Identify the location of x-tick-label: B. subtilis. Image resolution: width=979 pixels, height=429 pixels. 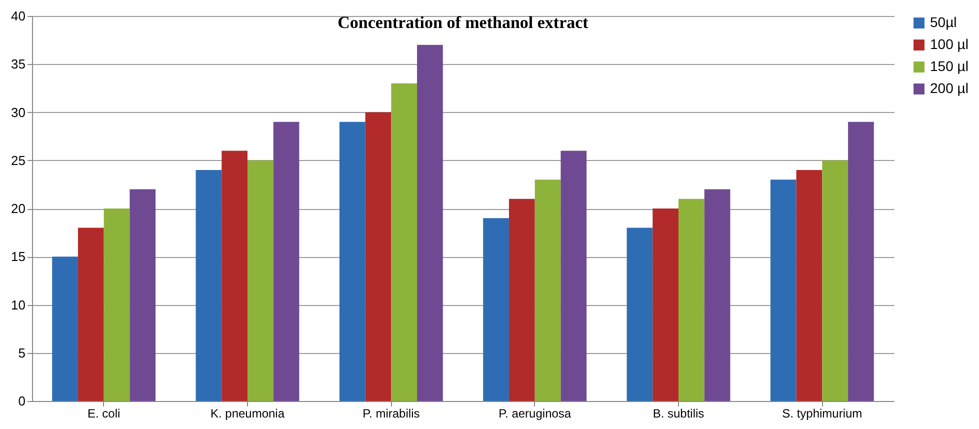
(678, 413).